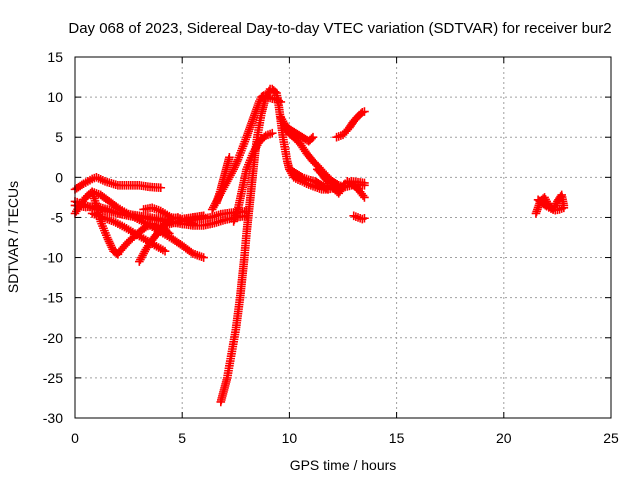 The width and height of the screenshot is (640, 480). I want to click on y-tick-label: 5, so click(59, 137).